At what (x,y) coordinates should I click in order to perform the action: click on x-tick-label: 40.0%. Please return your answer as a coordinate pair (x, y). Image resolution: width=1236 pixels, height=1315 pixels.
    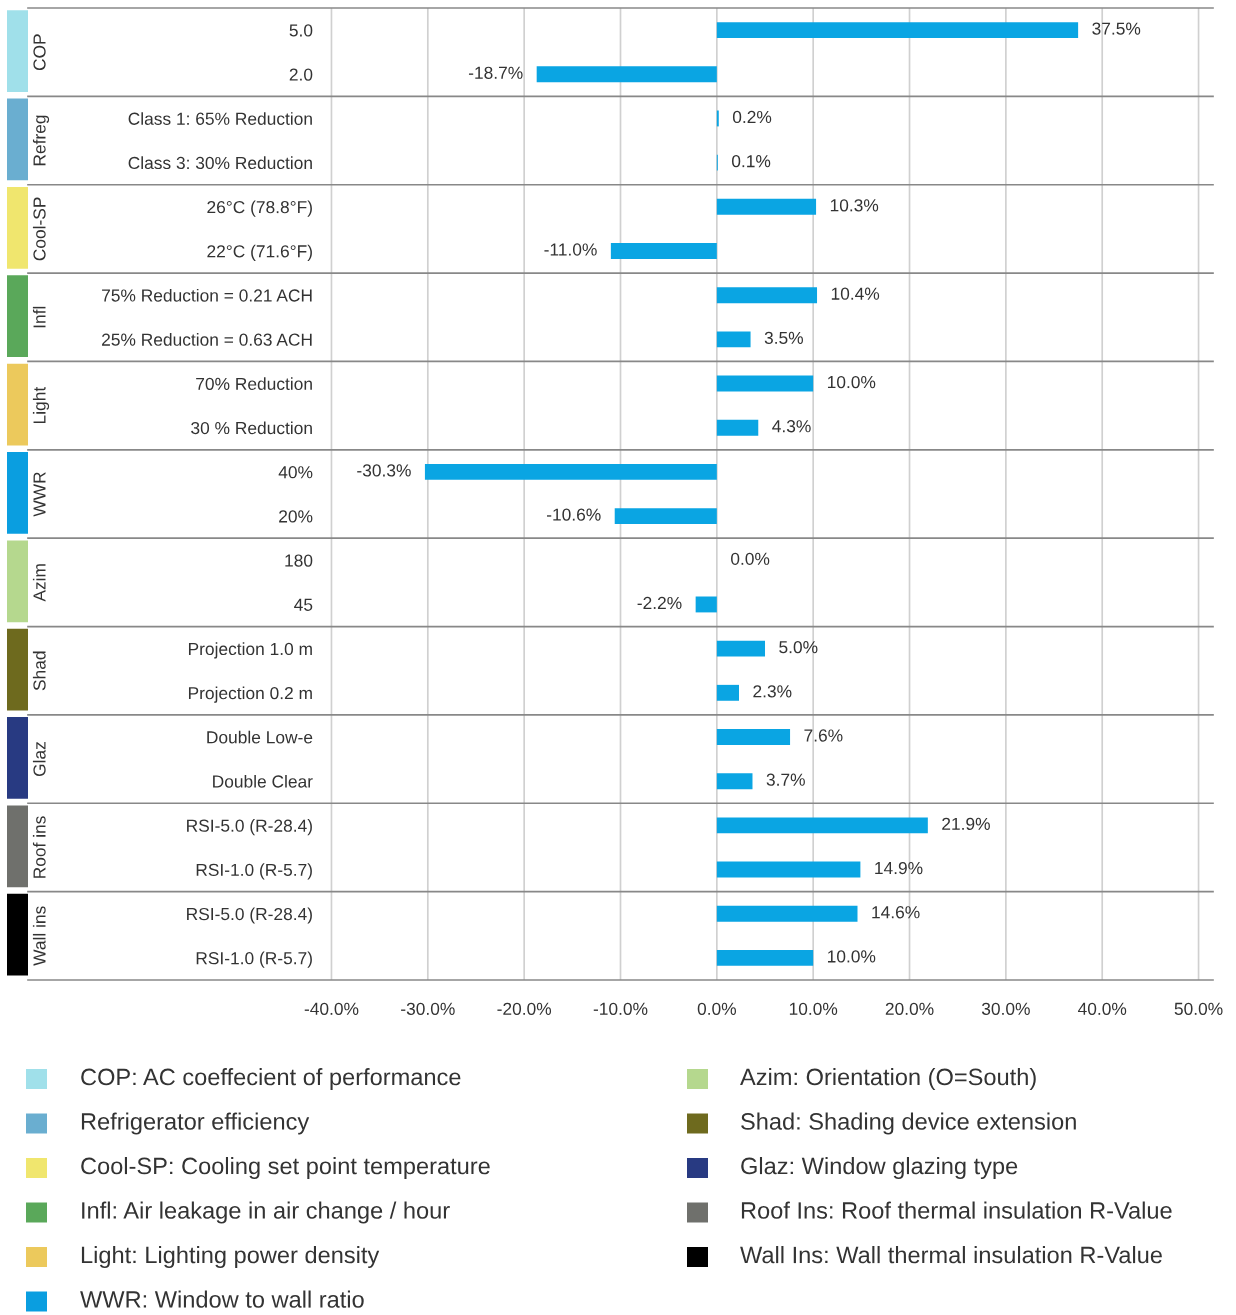
    Looking at the image, I should click on (1102, 1008).